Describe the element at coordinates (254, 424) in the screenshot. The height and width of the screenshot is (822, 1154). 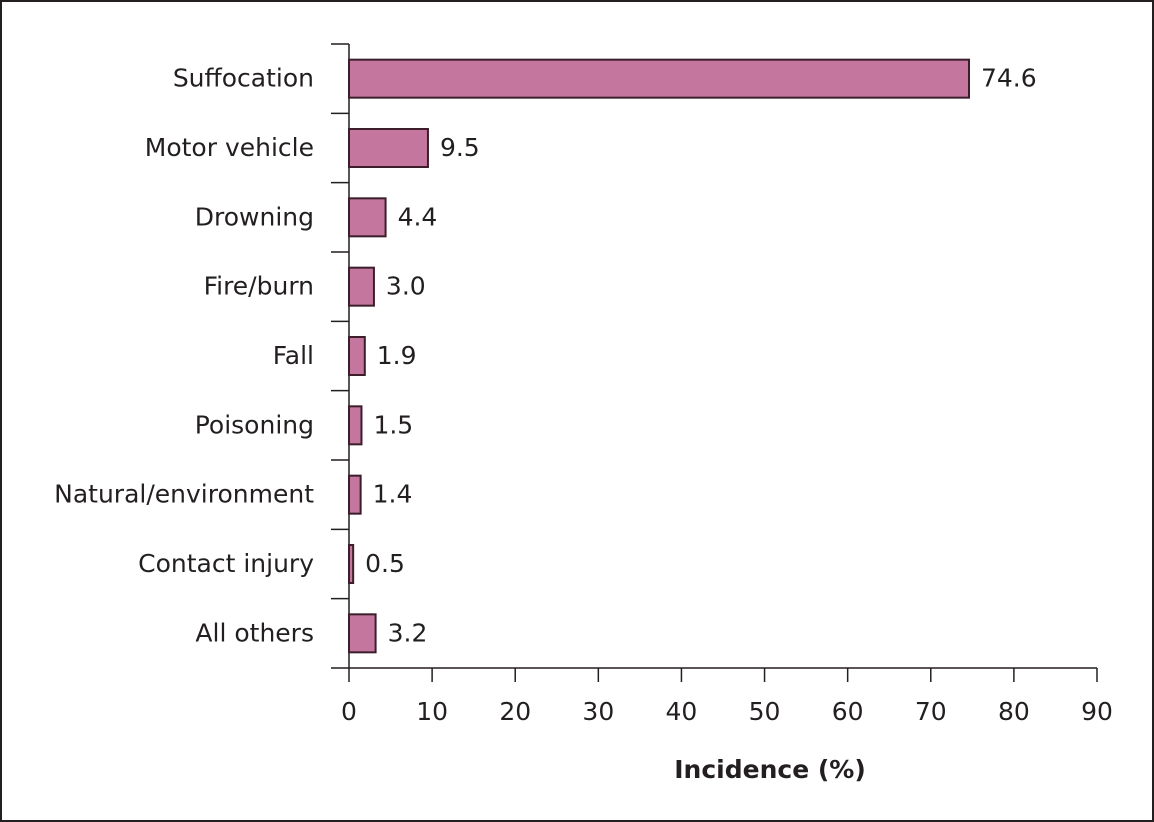
I see `y-tick-label: Poisoning` at that location.